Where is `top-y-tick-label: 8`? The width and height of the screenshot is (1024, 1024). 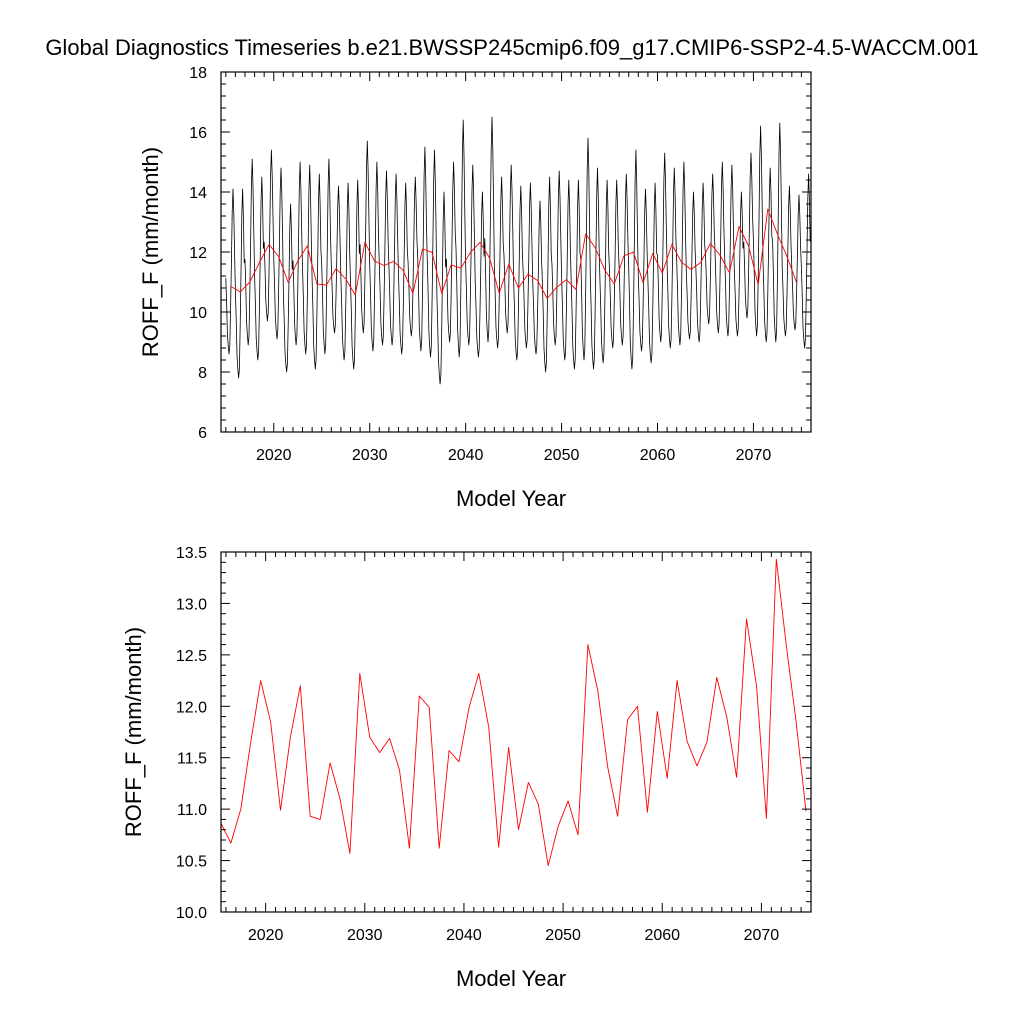 top-y-tick-label: 8 is located at coordinates (202, 373).